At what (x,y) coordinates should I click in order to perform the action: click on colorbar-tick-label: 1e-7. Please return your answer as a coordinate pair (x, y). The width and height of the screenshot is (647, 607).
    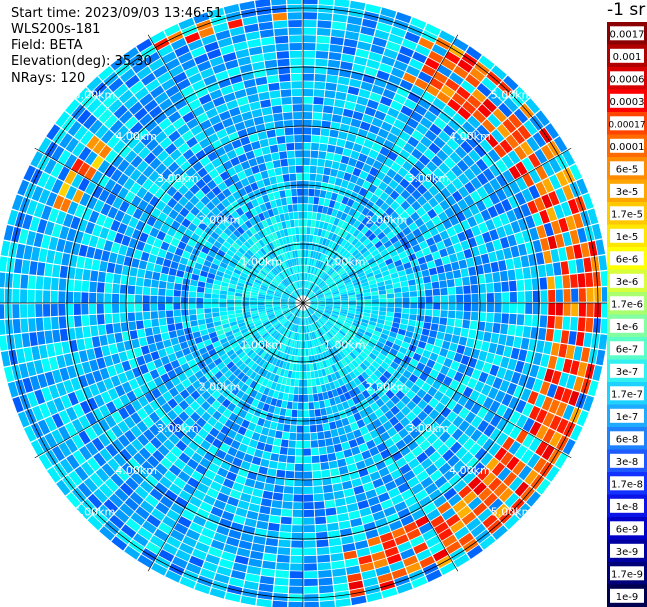
    Looking at the image, I should click on (627, 417).